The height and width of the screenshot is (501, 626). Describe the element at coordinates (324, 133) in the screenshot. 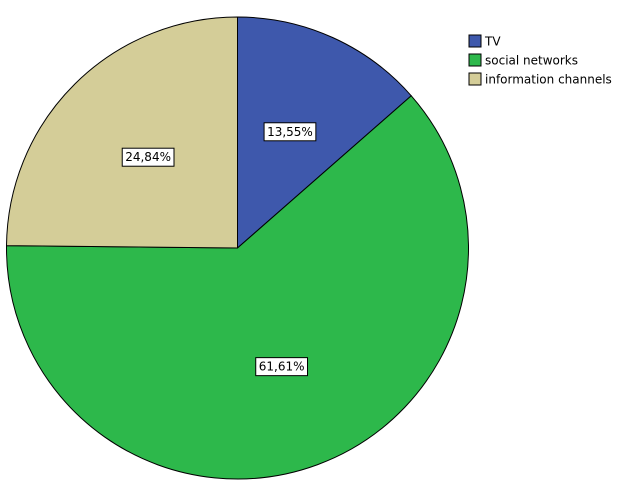

I see `pie-slice` at that location.